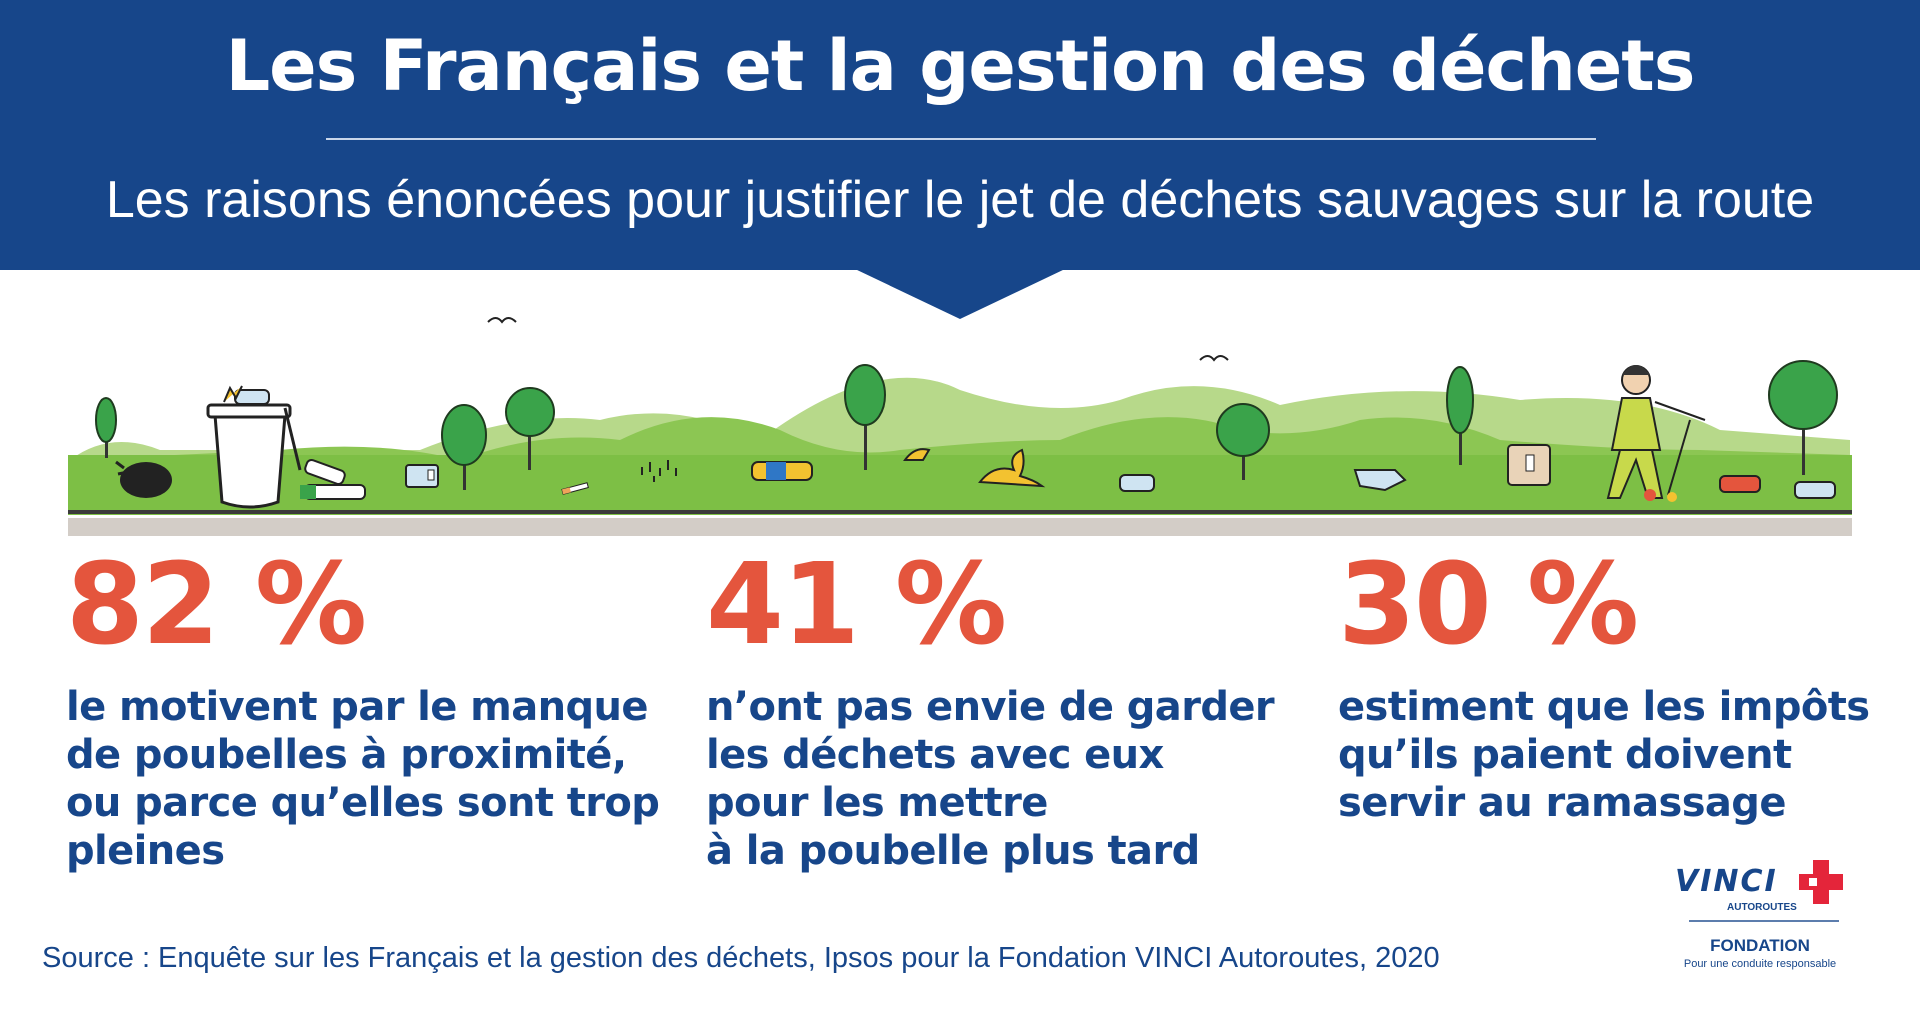  I want to click on road-edge, so click(960, 512).